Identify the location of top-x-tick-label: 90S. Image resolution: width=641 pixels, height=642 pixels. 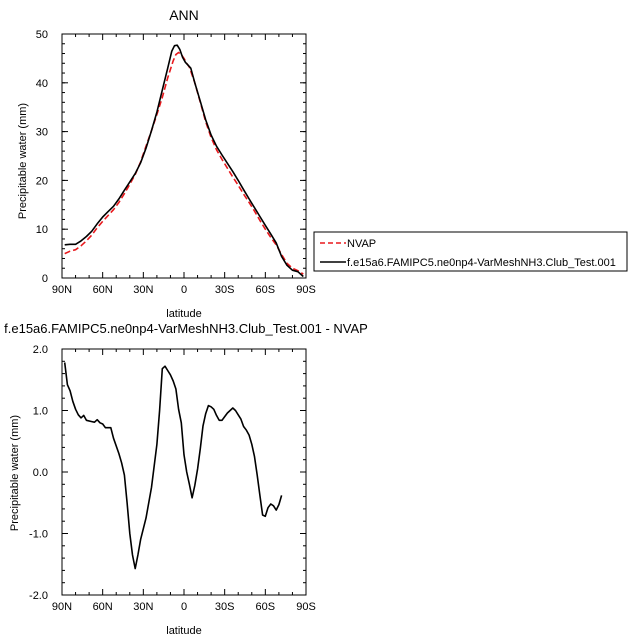
(306, 290).